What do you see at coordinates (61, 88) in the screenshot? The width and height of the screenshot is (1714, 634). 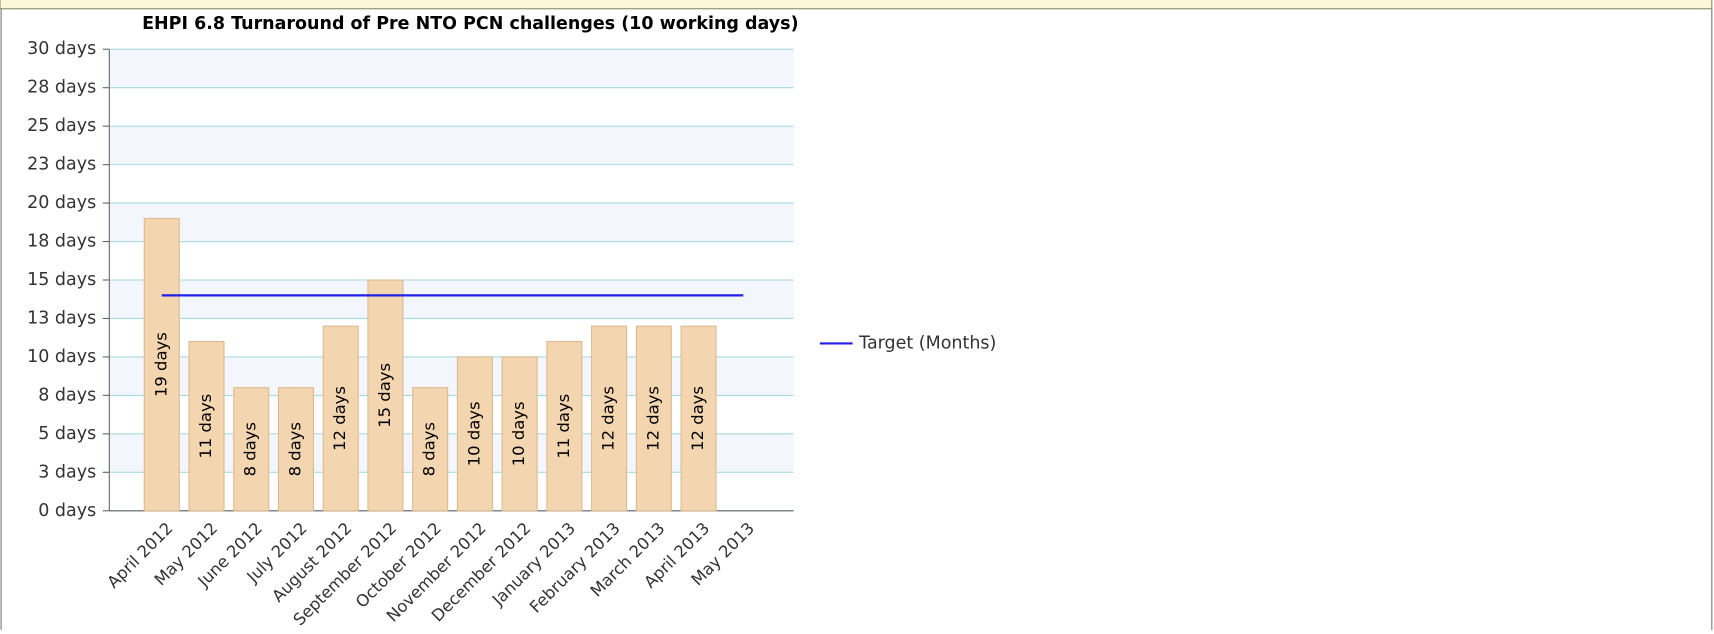 I see `y-tick-label: 28 days` at bounding box center [61, 88].